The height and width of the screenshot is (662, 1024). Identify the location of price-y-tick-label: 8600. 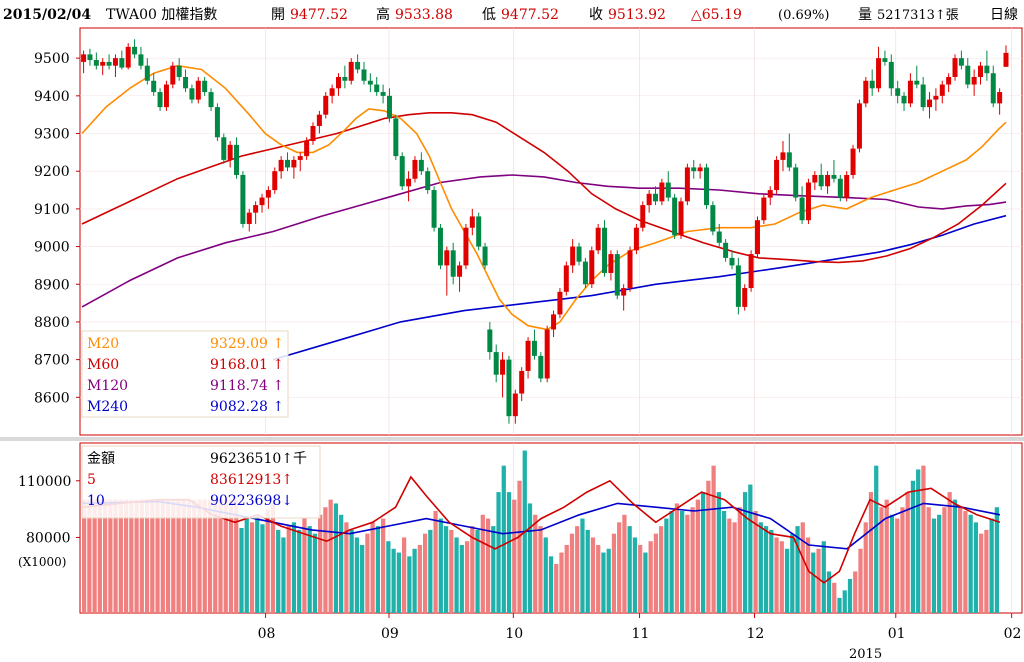
(52, 398).